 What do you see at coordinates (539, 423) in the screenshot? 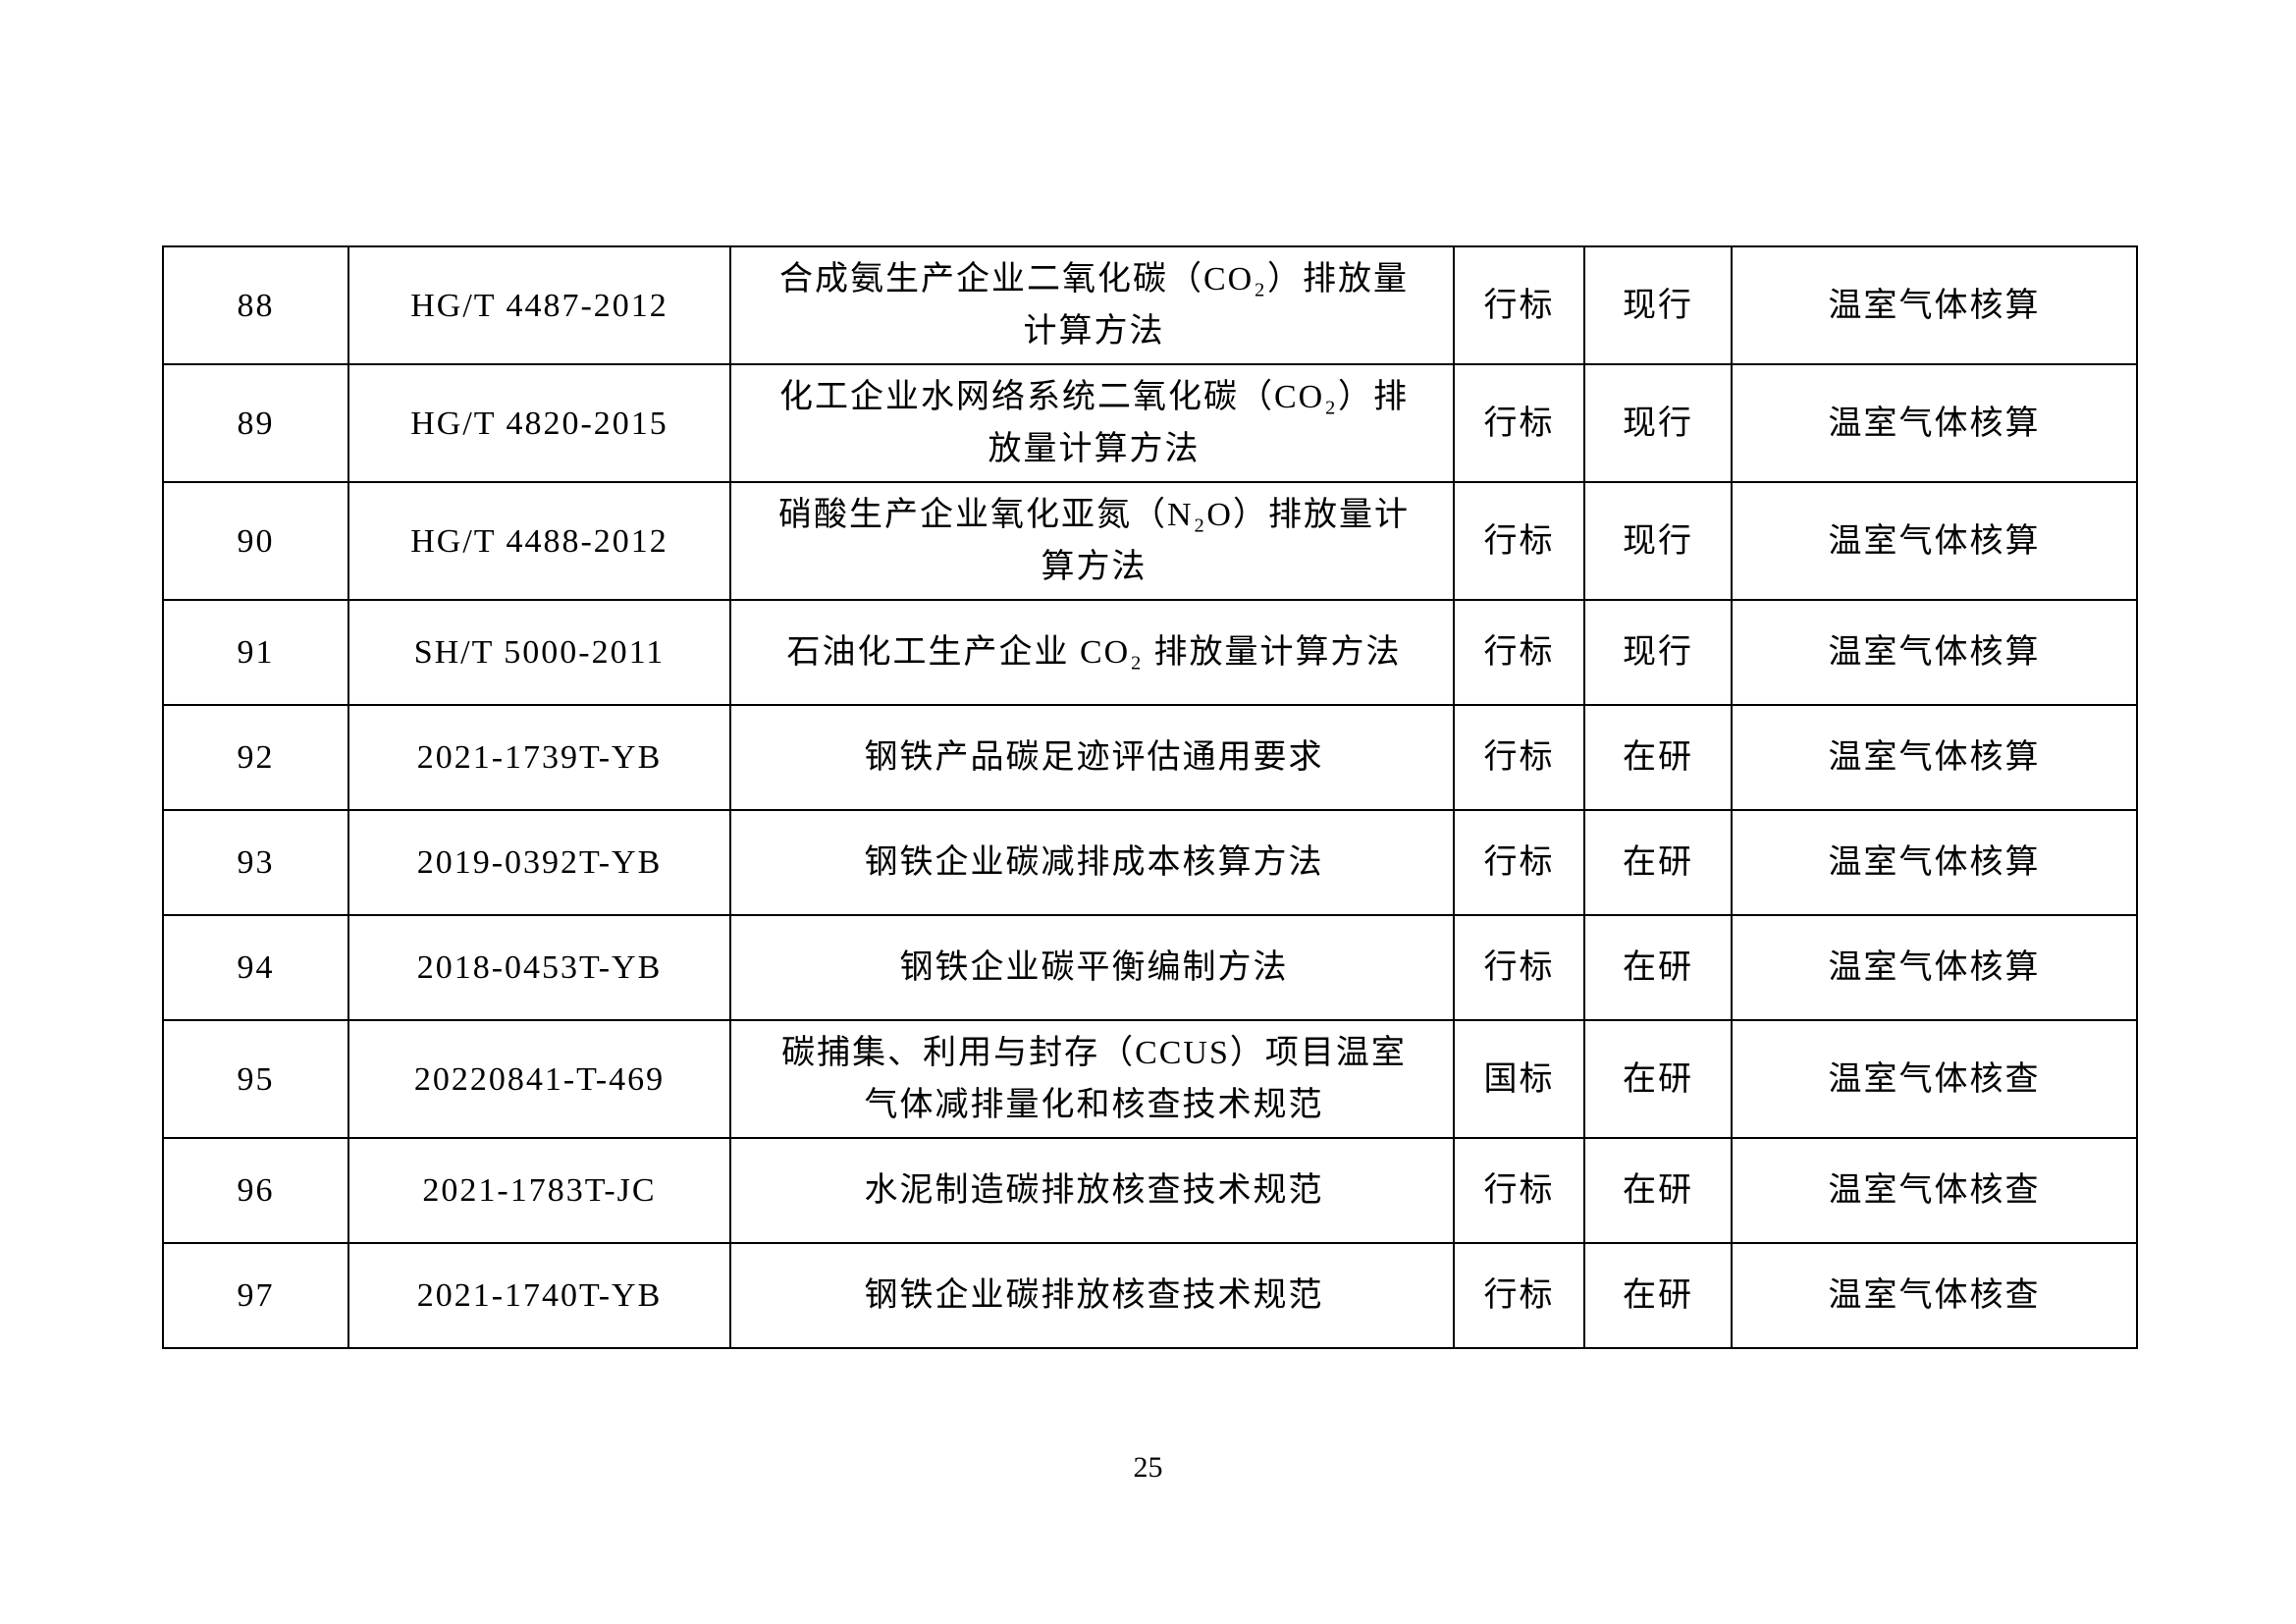
I see `standard-code: HG/T 4820-2015` at bounding box center [539, 423].